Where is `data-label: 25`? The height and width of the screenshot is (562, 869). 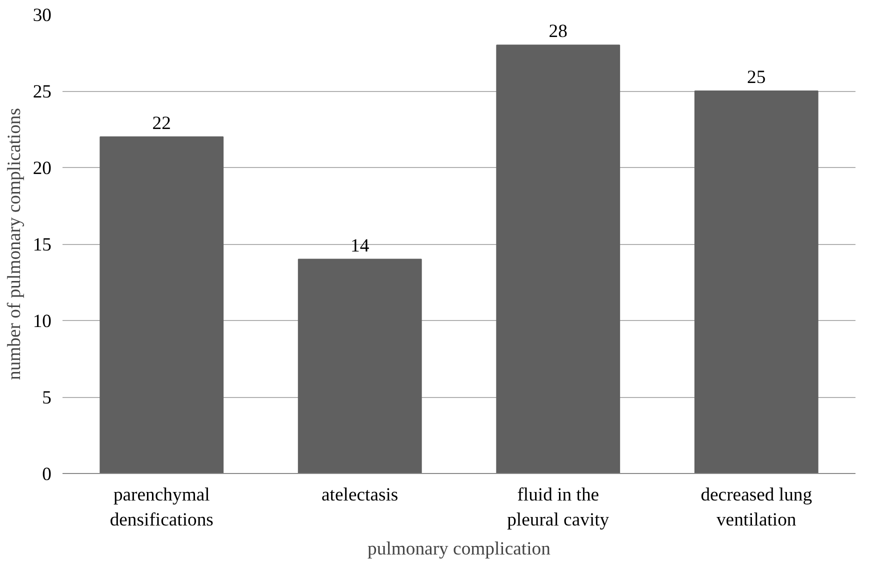 data-label: 25 is located at coordinates (756, 77).